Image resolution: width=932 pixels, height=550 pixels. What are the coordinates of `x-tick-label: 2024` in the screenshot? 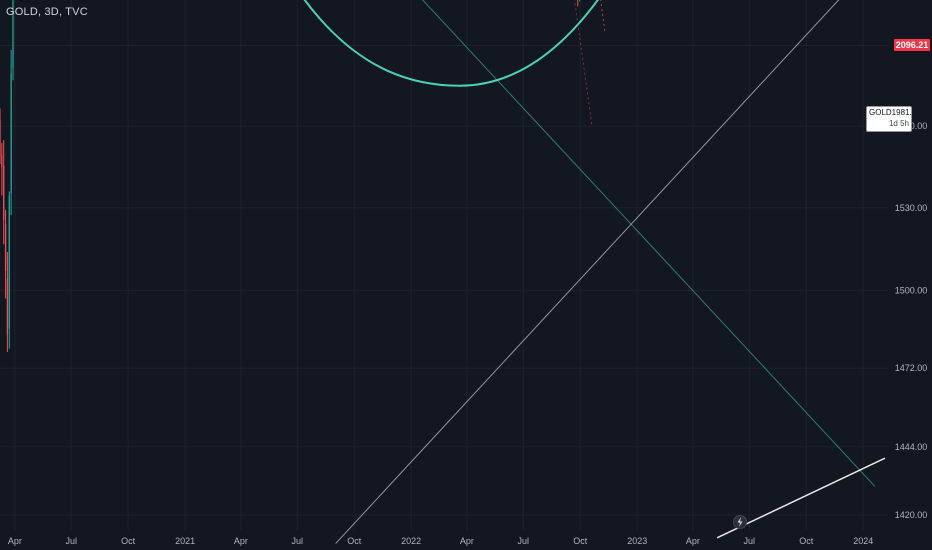 It's located at (863, 541).